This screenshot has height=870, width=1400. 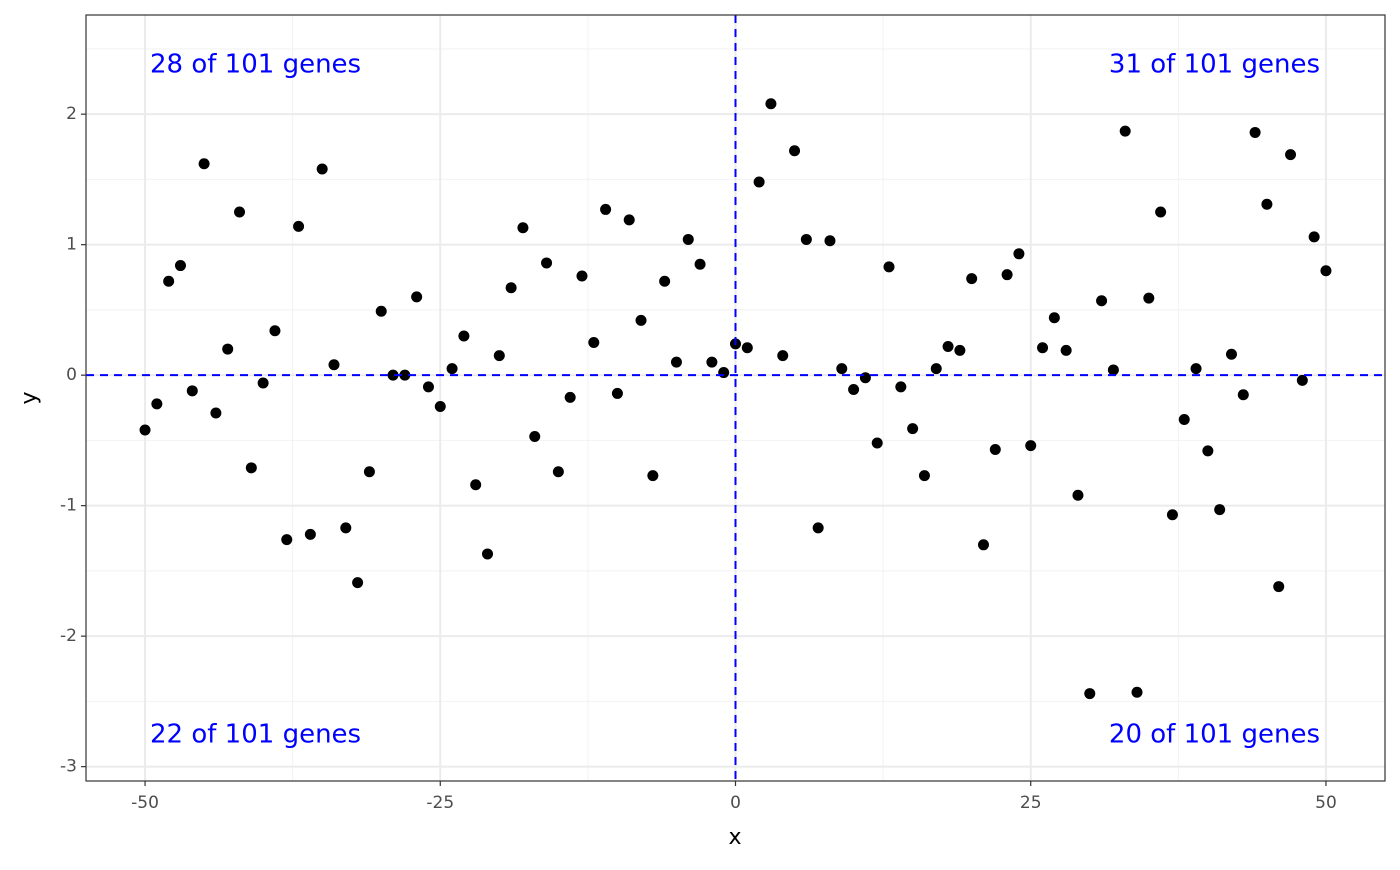 I want to click on y-tick-label: -2, so click(x=68, y=636).